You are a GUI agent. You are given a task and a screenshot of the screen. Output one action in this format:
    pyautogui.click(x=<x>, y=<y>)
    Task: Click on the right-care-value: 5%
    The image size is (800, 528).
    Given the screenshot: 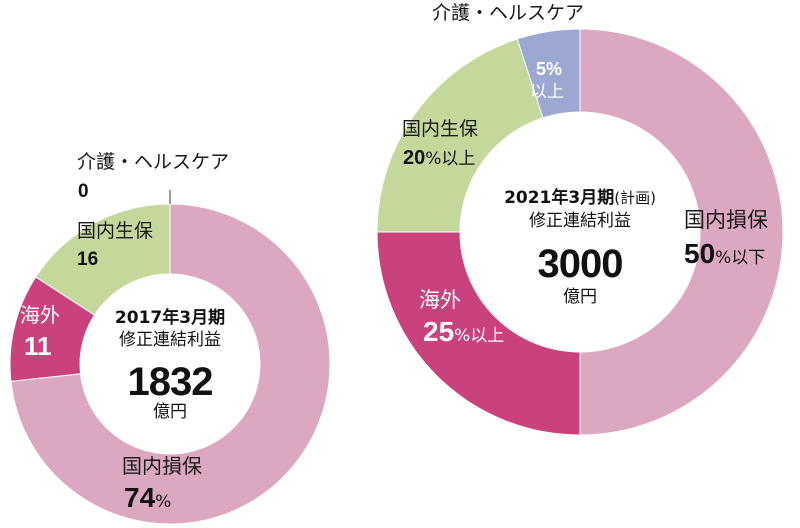 What is the action you would take?
    pyautogui.click(x=549, y=69)
    